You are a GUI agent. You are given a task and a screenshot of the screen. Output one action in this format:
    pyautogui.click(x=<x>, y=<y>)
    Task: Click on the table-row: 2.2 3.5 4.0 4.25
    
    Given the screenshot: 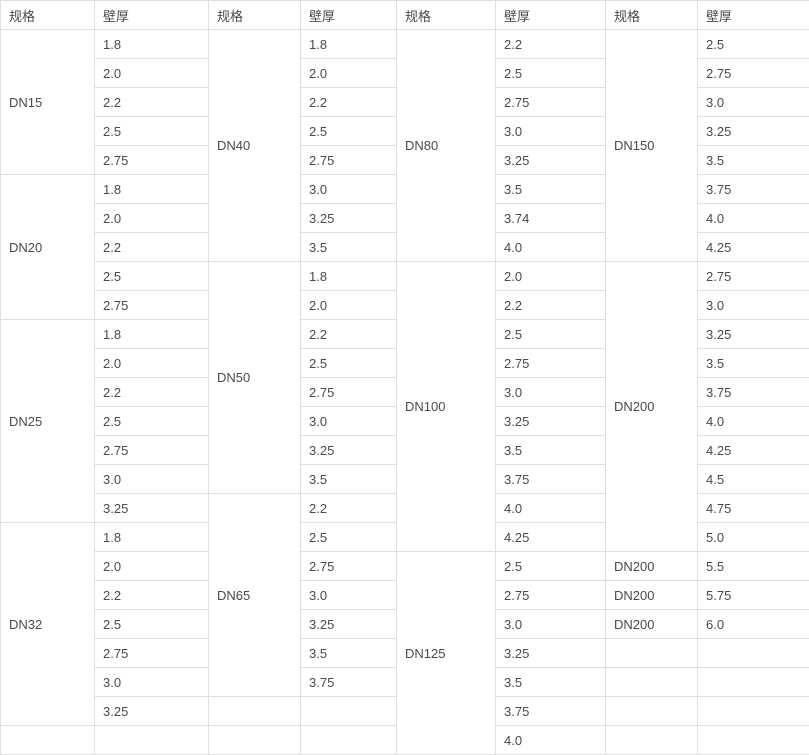 What is the action you would take?
    pyautogui.click(x=405, y=247)
    